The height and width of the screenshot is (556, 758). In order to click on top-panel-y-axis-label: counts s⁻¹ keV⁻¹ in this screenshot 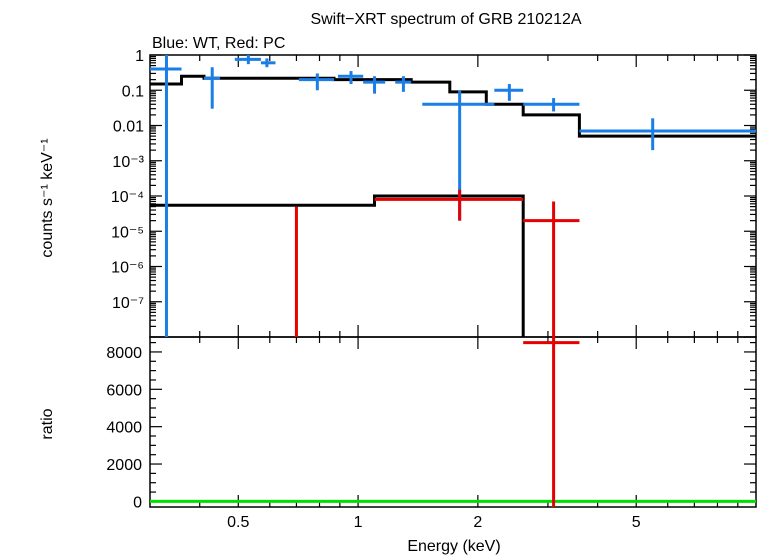, I will do `click(47, 197)`.